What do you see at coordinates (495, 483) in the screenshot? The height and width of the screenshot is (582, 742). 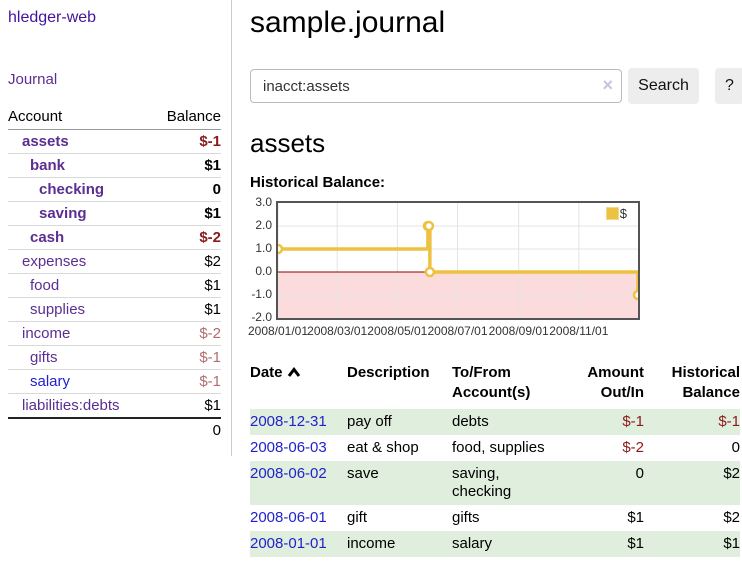 I see `transaction-row: 2008-06-02 save saving, checking 0 $2` at bounding box center [495, 483].